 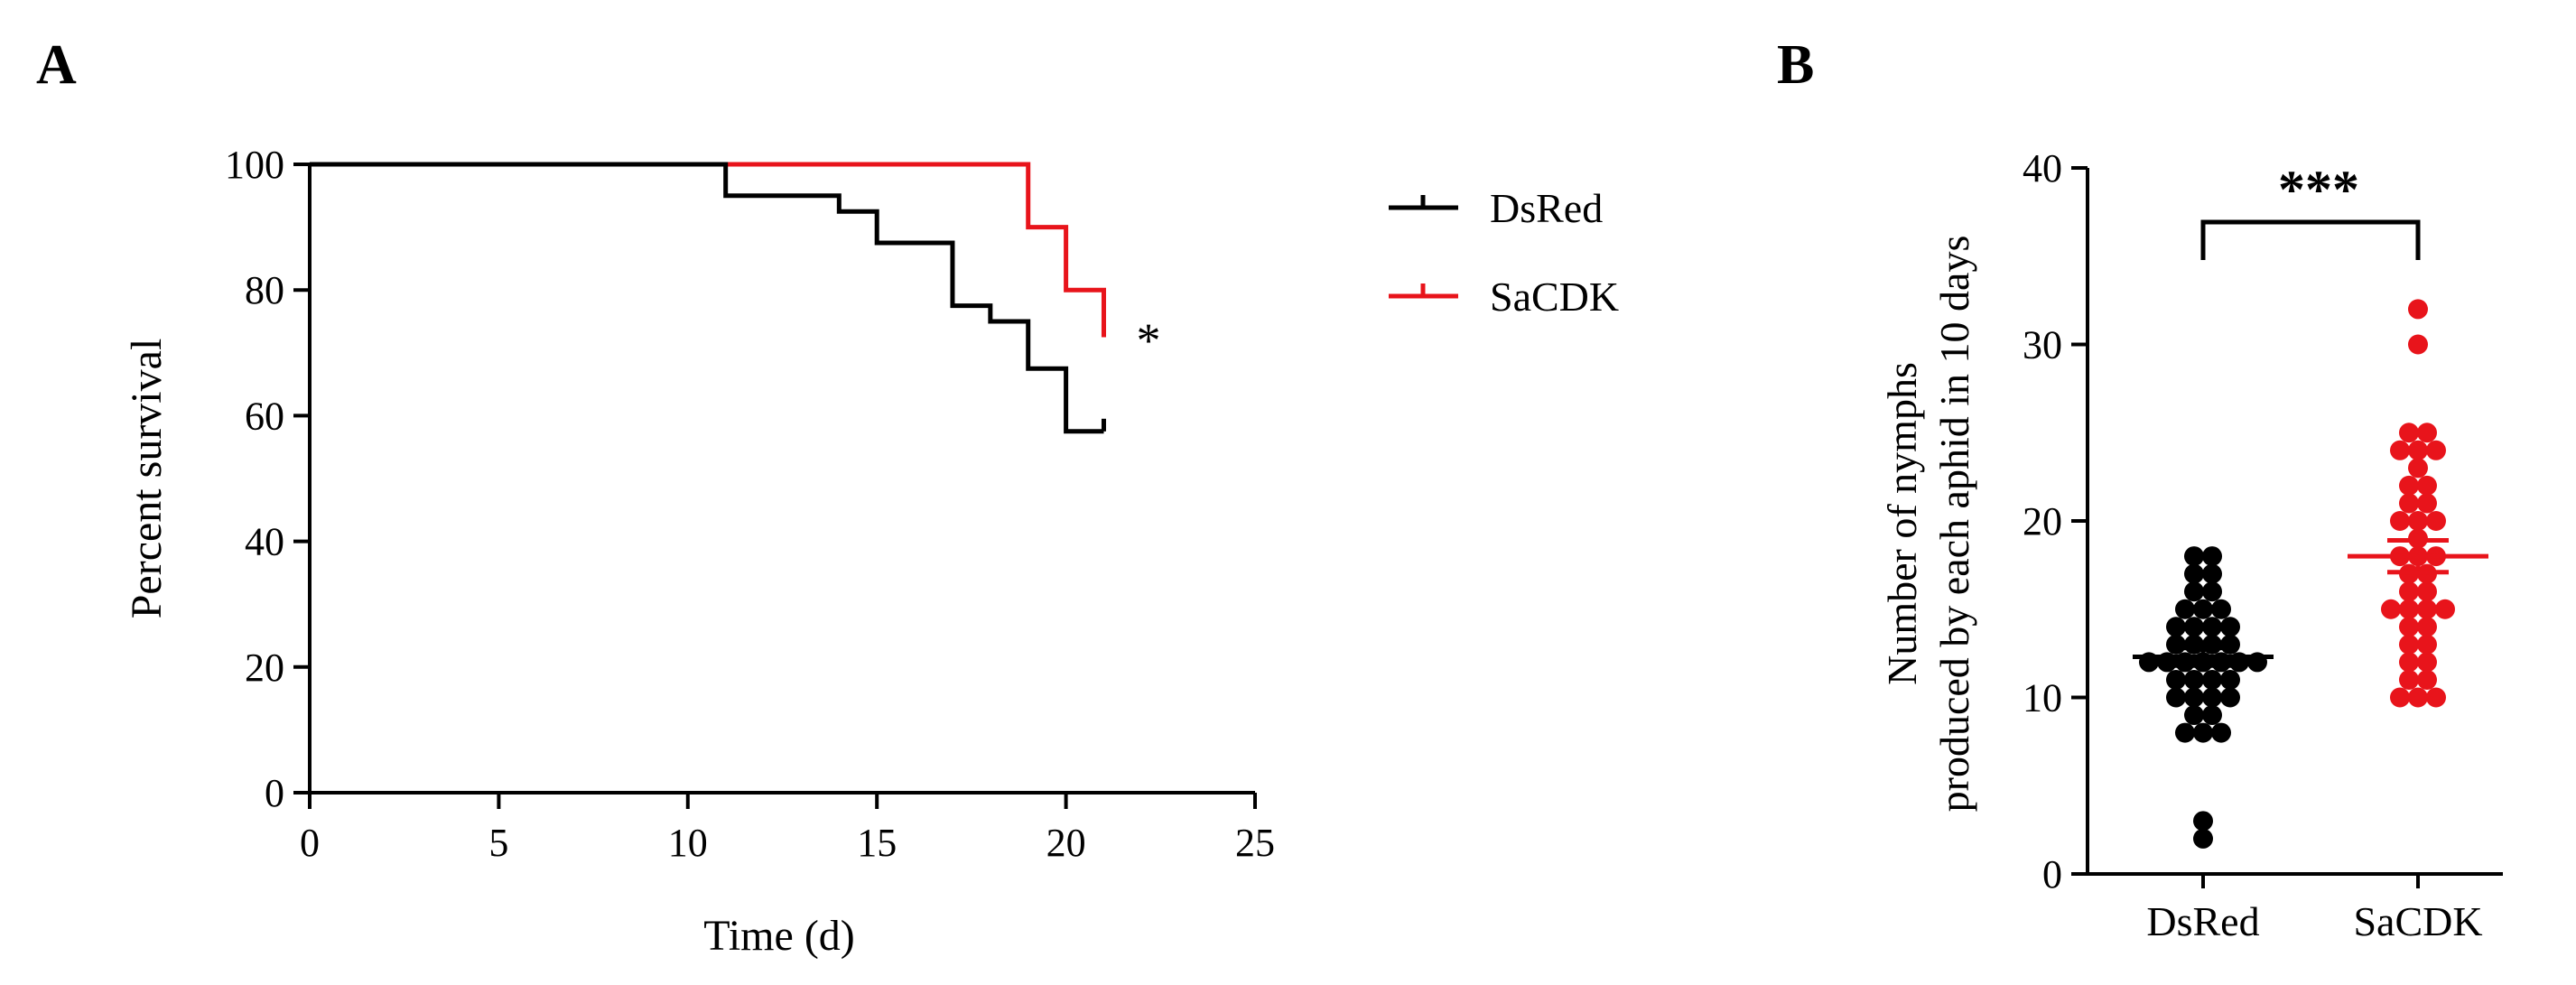 What do you see at coordinates (56, 65) in the screenshot?
I see `panel-a-label: A` at bounding box center [56, 65].